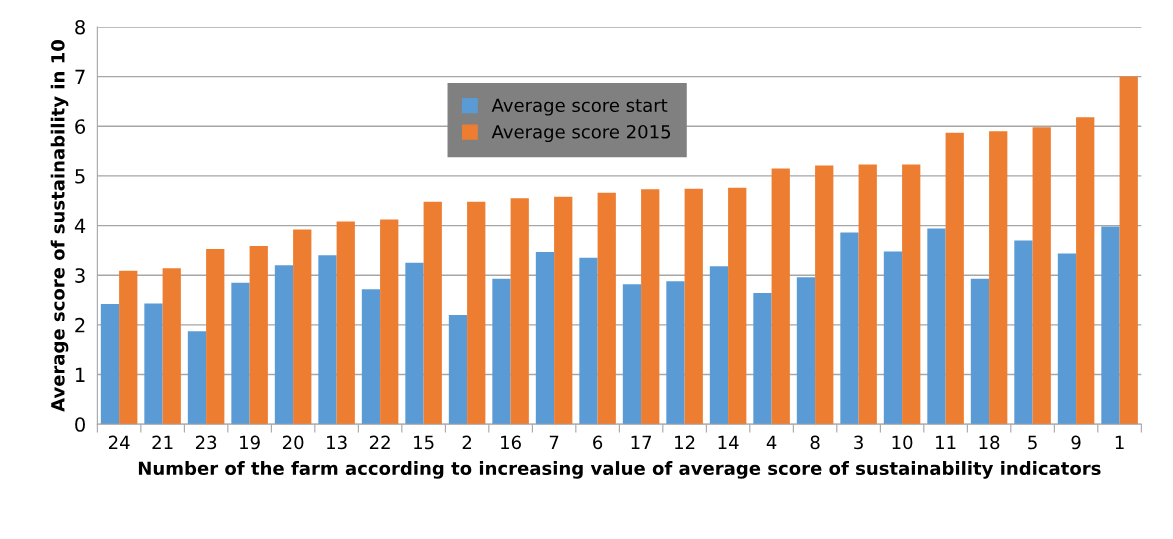  Describe the element at coordinates (598, 442) in the screenshot. I see `x-tick-label: 6` at that location.